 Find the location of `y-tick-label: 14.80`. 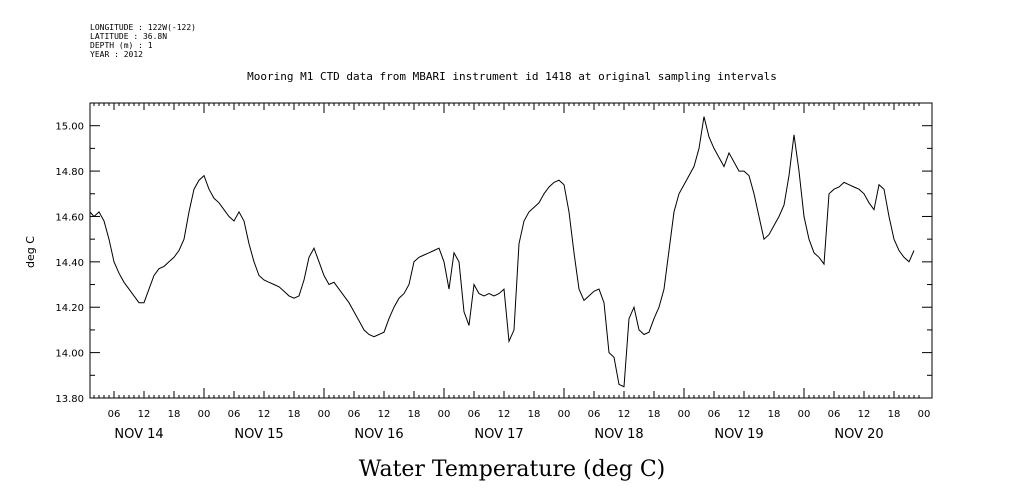

y-tick-label: 14.80 is located at coordinates (69, 172).